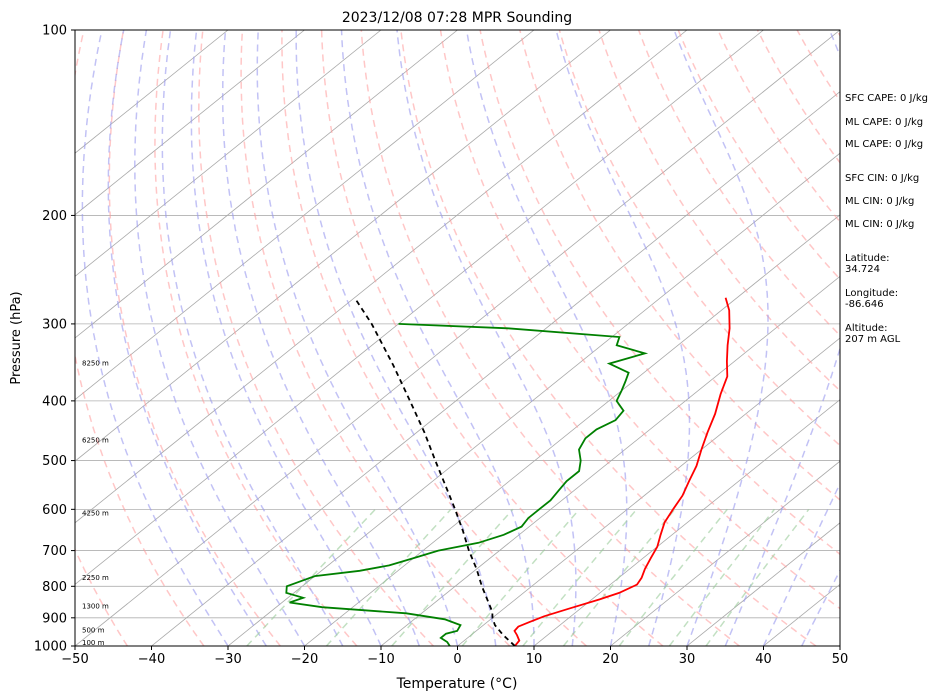  What do you see at coordinates (54, 461) in the screenshot?
I see `y-tick-label: 500` at bounding box center [54, 461].